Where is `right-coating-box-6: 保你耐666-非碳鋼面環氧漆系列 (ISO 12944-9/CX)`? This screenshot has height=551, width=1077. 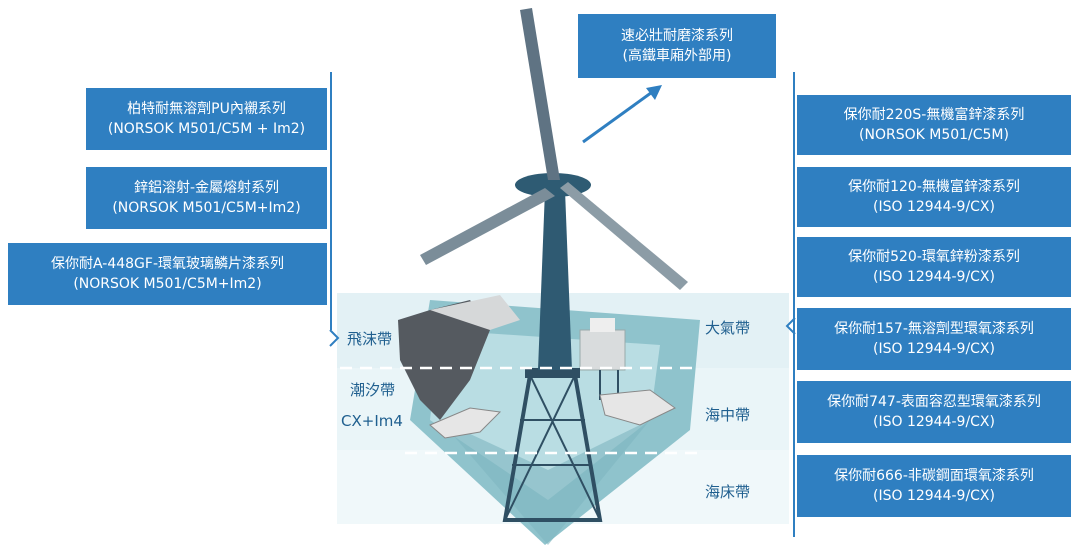 right-coating-box-6: 保你耐666-非碳鋼面環氧漆系列 (ISO 12944-9/CX) is located at coordinates (934, 486).